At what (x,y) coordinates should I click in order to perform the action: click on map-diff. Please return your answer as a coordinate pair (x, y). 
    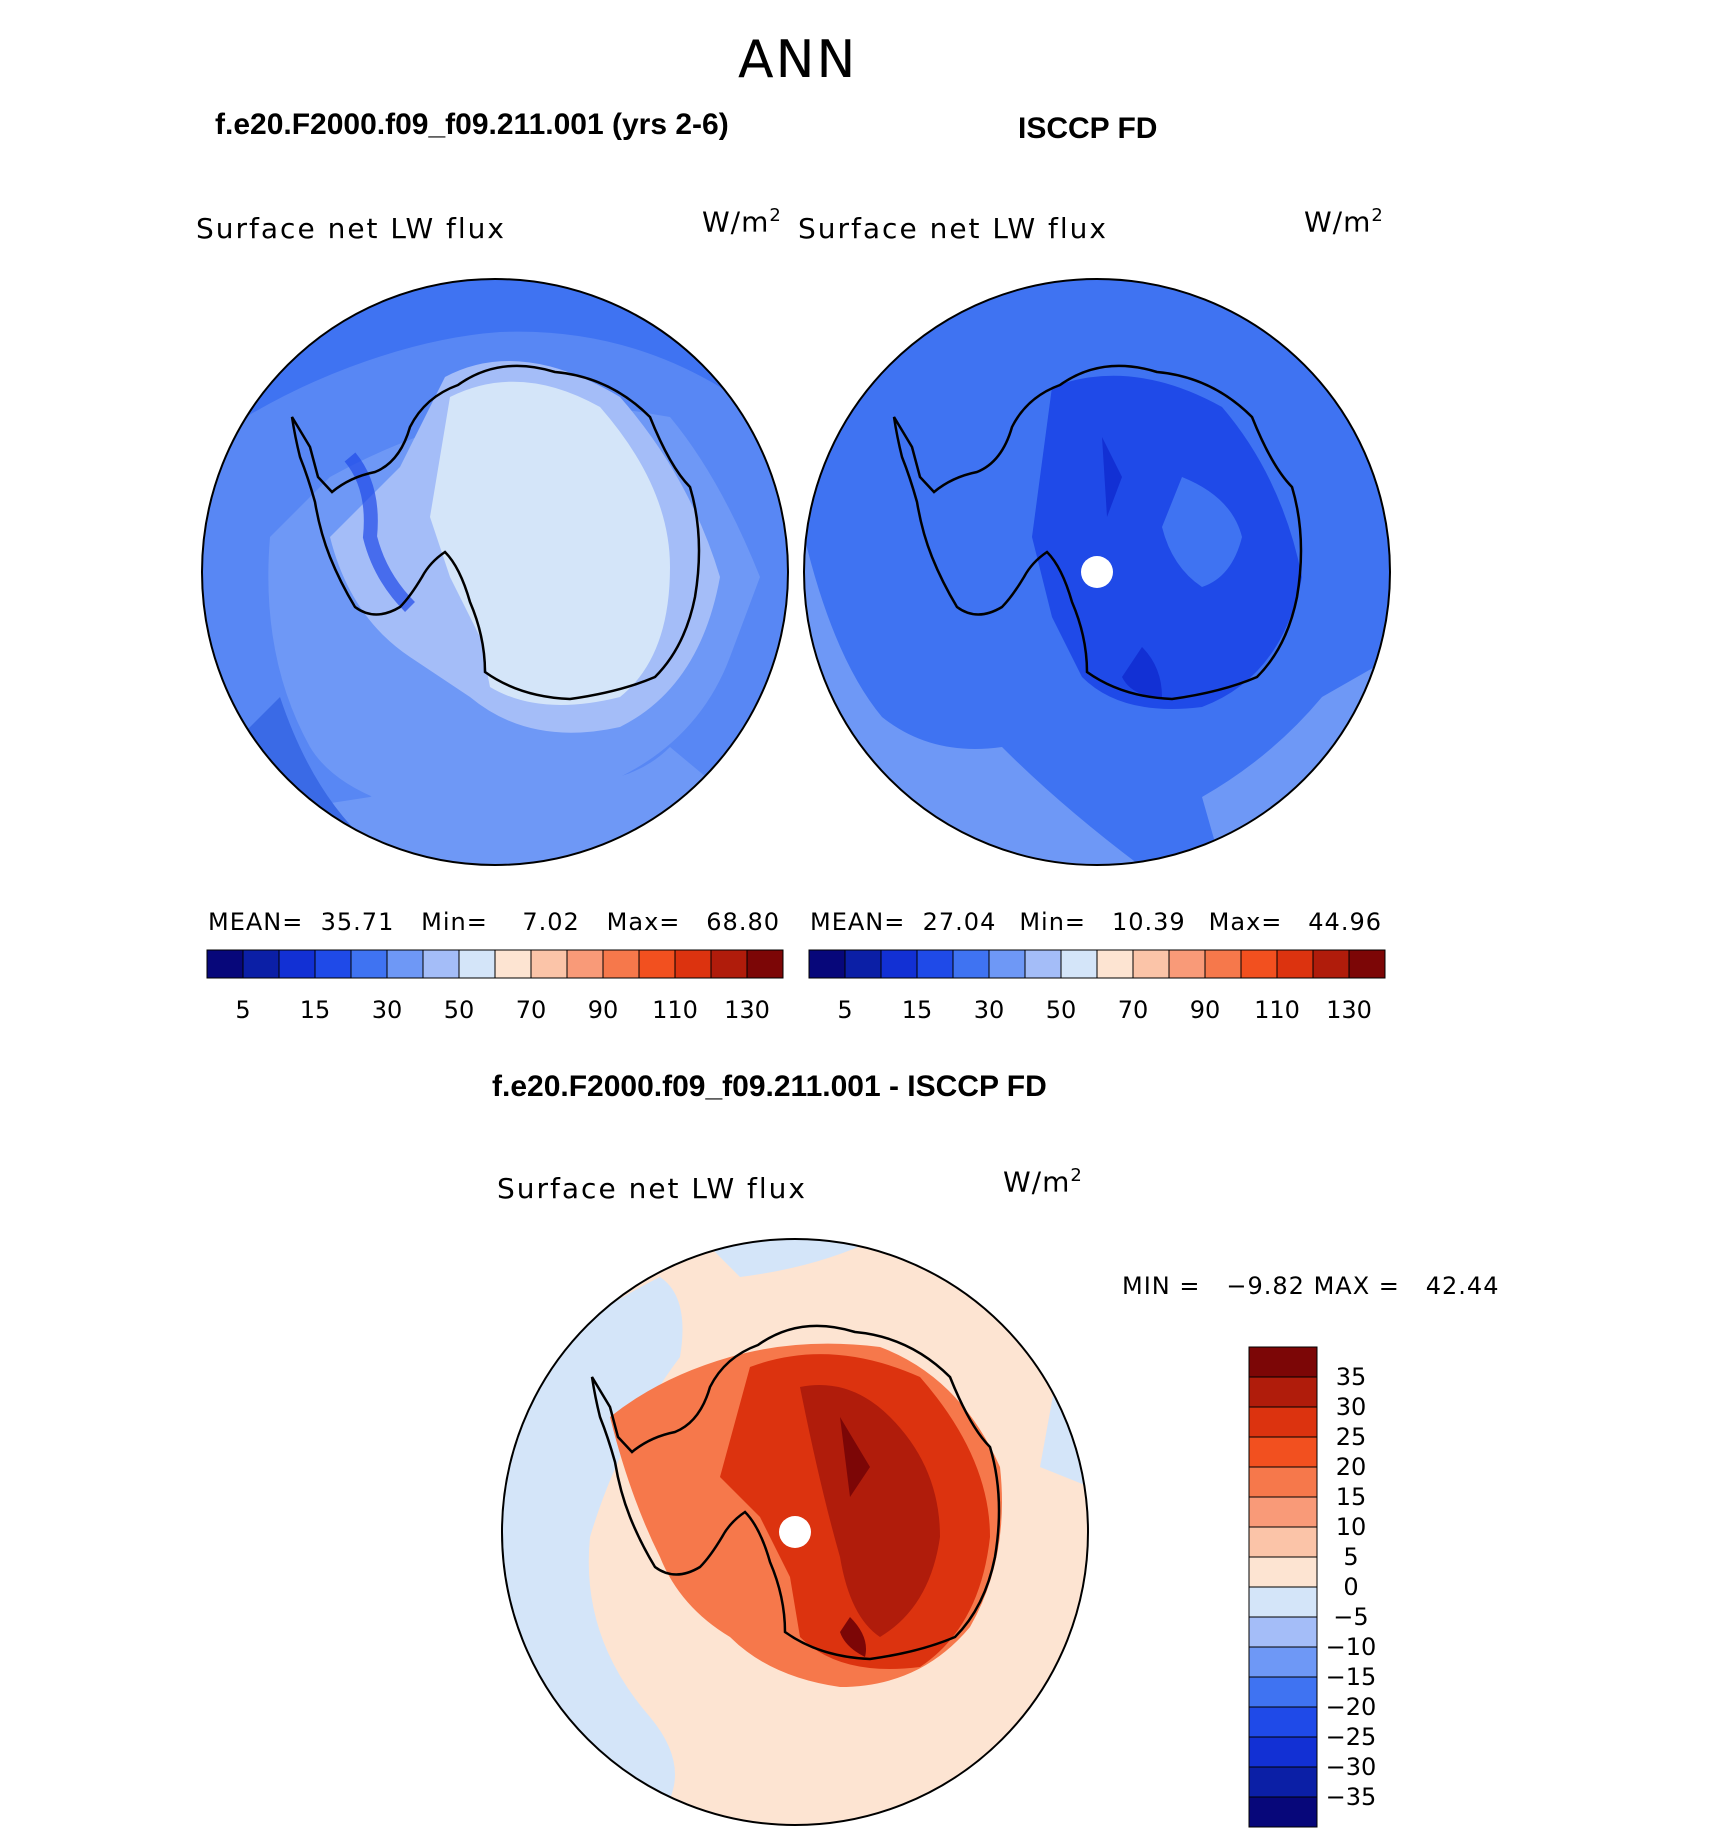
    Looking at the image, I should click on (795, 1532).